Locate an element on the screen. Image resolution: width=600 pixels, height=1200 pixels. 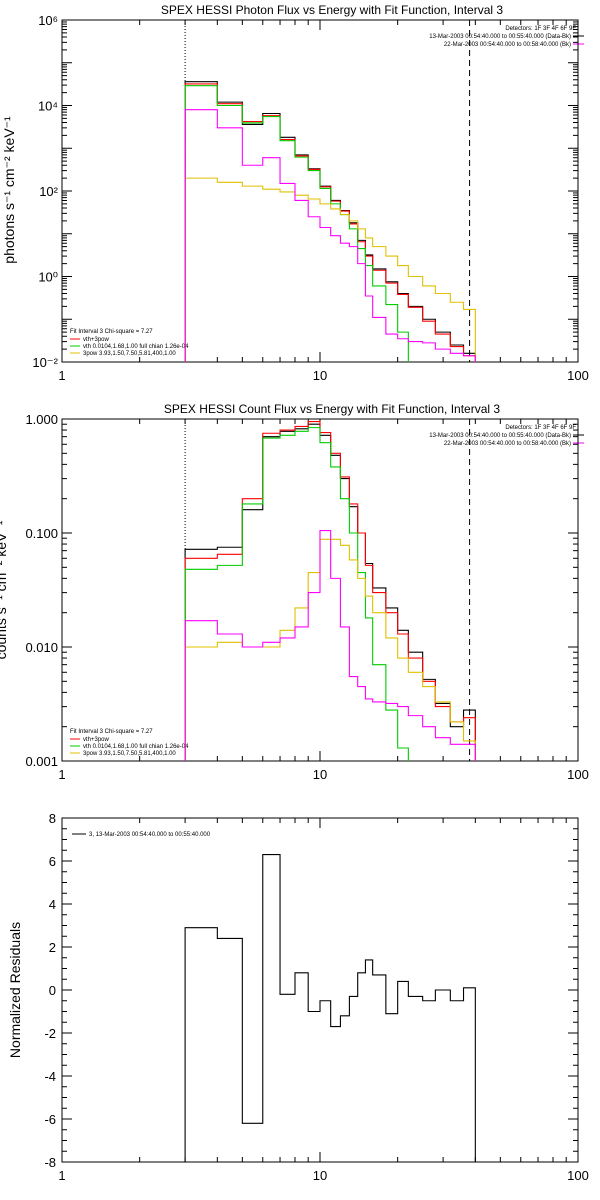
legend-3pow-entry-2: 3pow 3.93,1.50,7.50,5.81,400,1.00 is located at coordinates (129, 754).